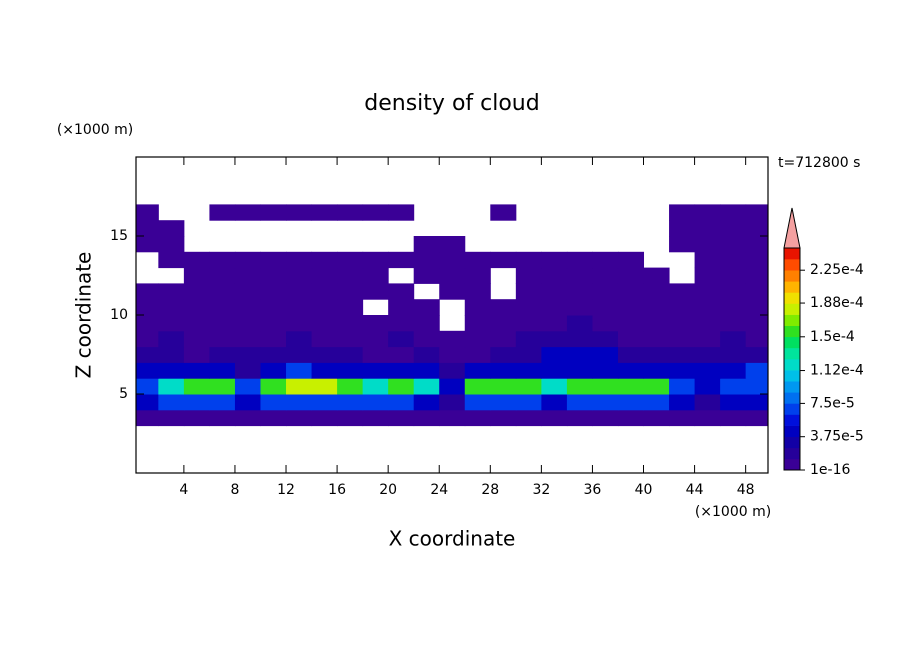 The width and height of the screenshot is (904, 654). What do you see at coordinates (123, 394) in the screenshot?
I see `y-tick-label: 5` at bounding box center [123, 394].